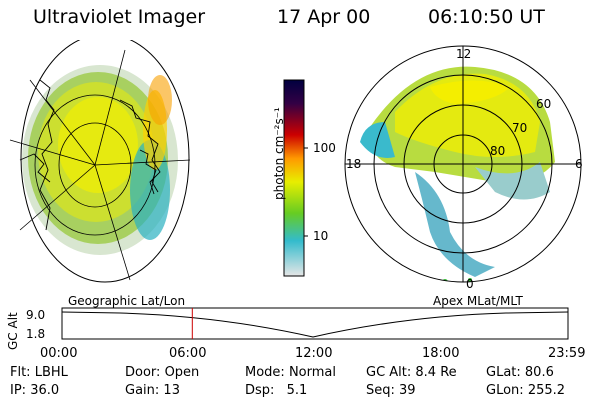 Image resolution: width=600 pixels, height=400 pixels. Describe the element at coordinates (279, 153) in the screenshot. I see `colorbar-unit-label: photon cm⁻²s⁻¹` at that location.